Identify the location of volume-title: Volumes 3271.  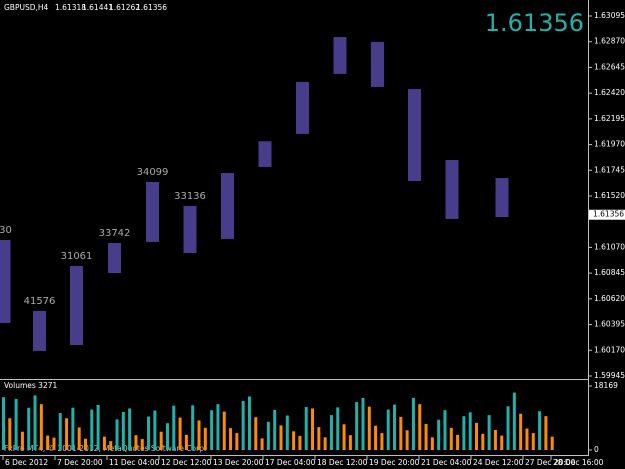
(31, 385).